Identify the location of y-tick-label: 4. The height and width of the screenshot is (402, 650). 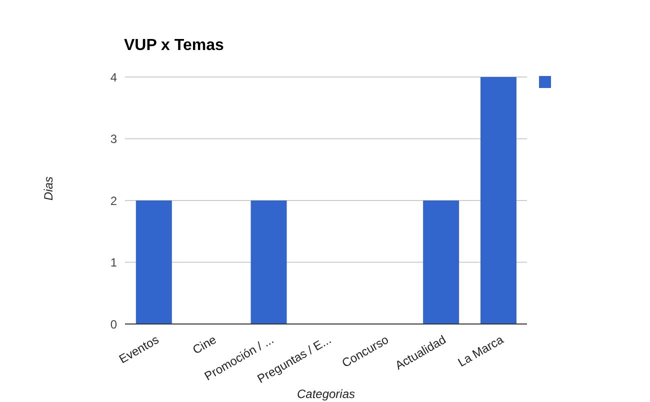
(114, 77).